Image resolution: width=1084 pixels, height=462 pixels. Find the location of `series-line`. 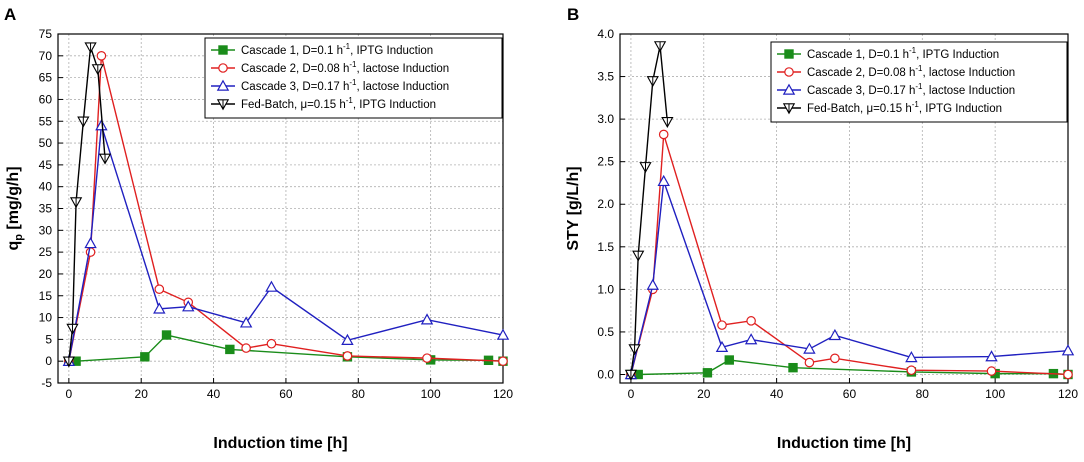

series-line is located at coordinates (649, 210).